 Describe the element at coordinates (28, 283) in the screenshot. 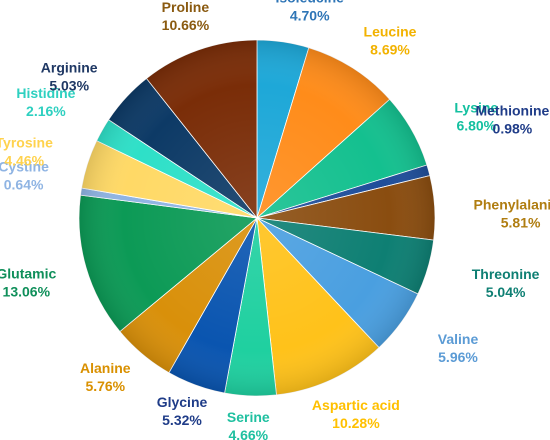

I see `slice-label-glutamic: Glutamic 13.06%` at that location.